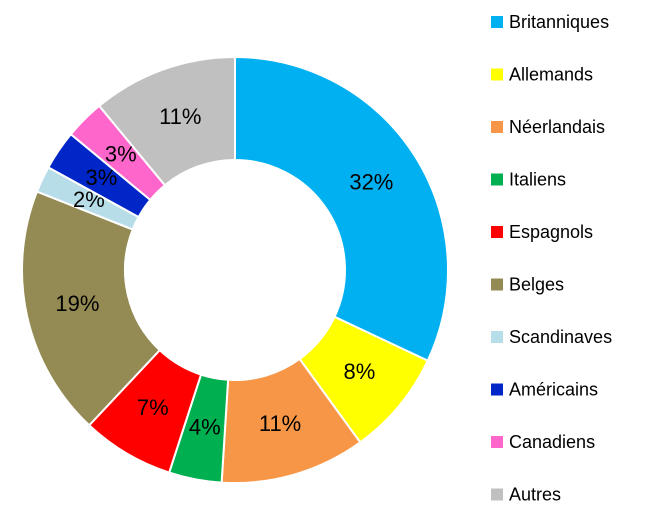 Image resolution: width=653 pixels, height=508 pixels. Describe the element at coordinates (552, 442) in the screenshot. I see `legend-label: Canadiens` at that location.